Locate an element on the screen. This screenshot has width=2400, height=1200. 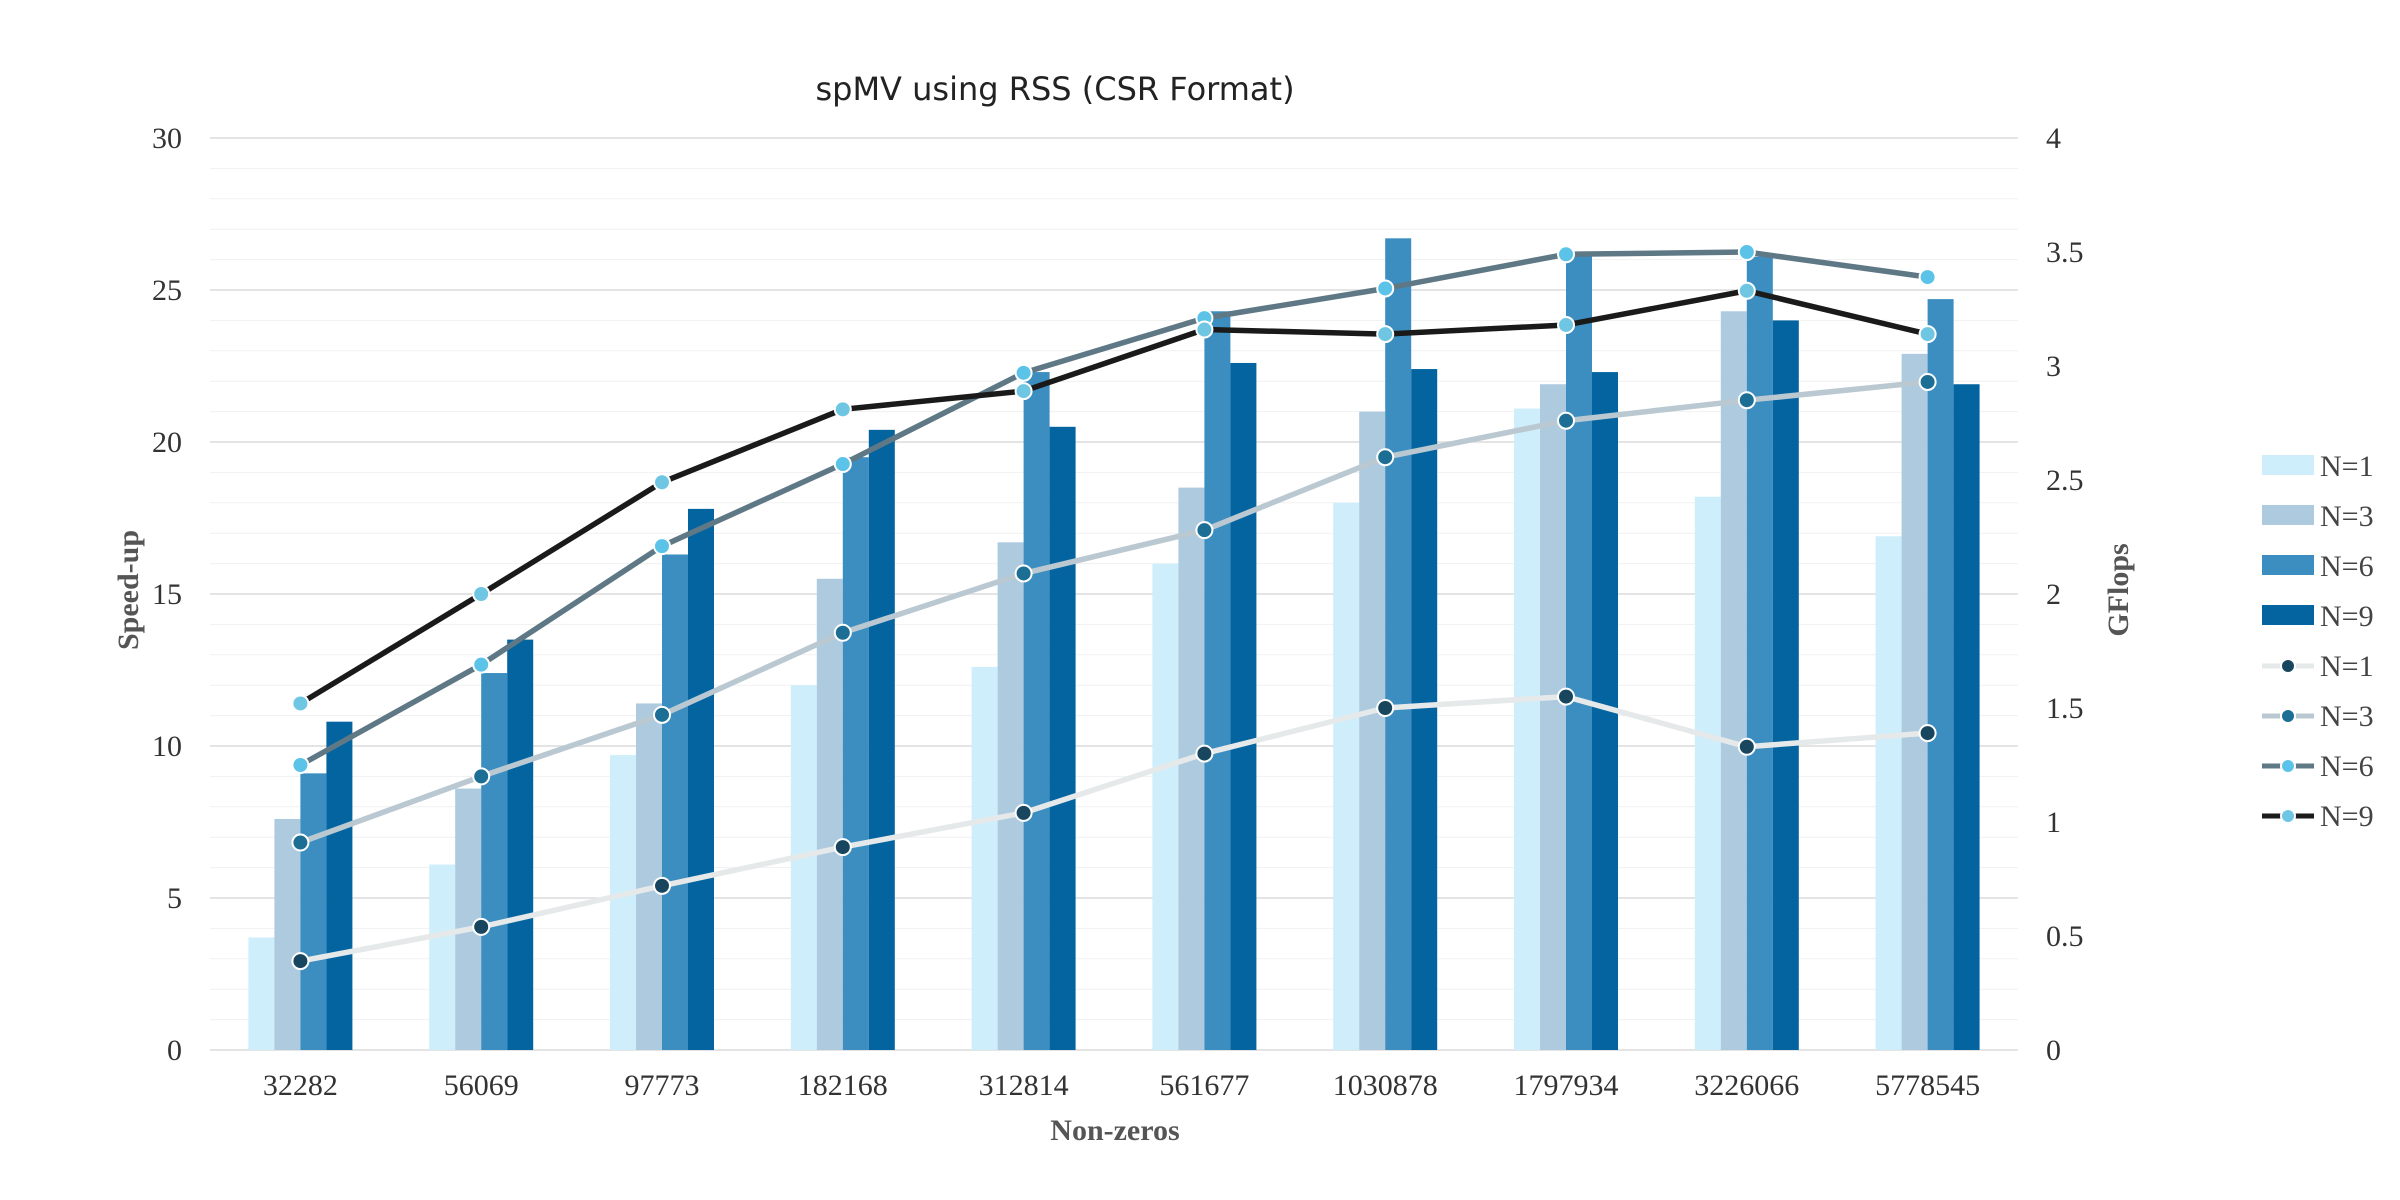
right-tick-label: 4 is located at coordinates (2053, 138).